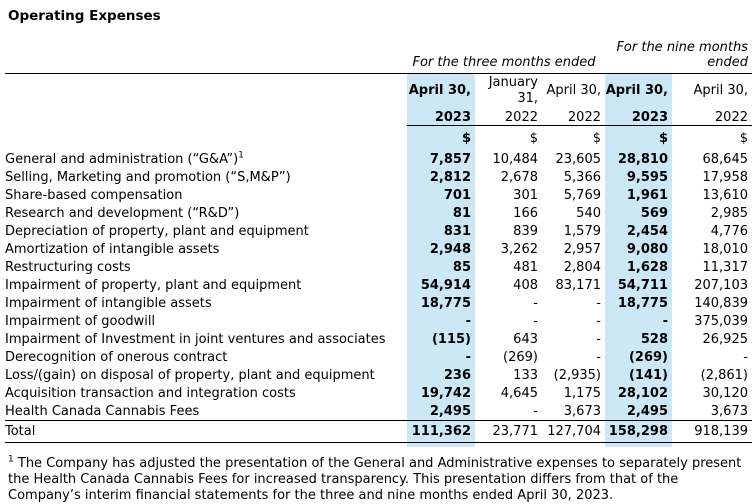 This screenshot has width=755, height=504. I want to click on total-value: 918,139, so click(712, 431).